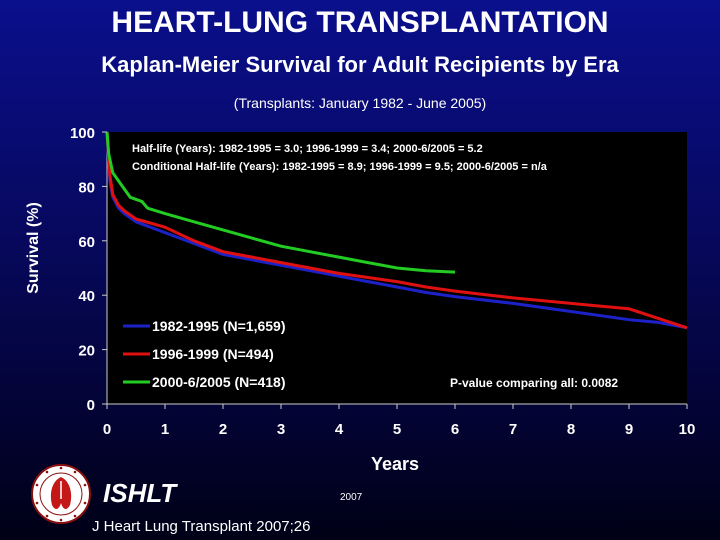  I want to click on p-value-annotation: P-value comparing all: 0.0082, so click(534, 383).